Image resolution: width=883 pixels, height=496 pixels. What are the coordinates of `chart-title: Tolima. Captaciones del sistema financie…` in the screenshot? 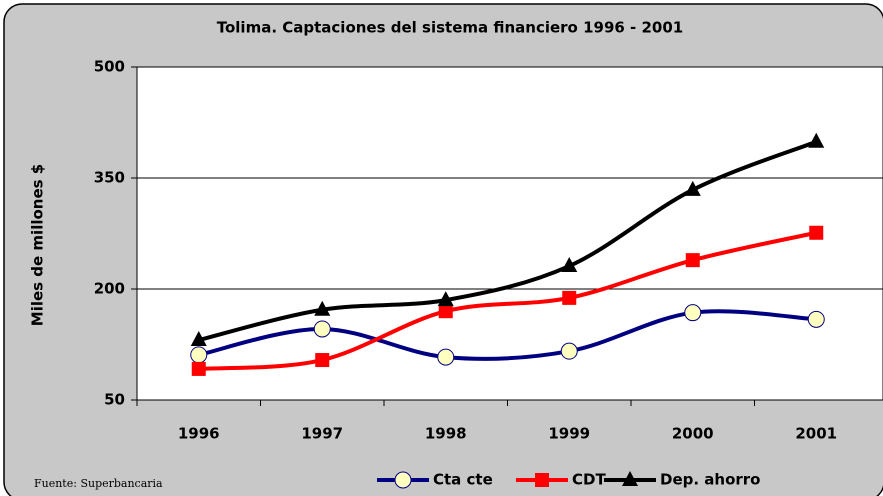 It's located at (450, 28).